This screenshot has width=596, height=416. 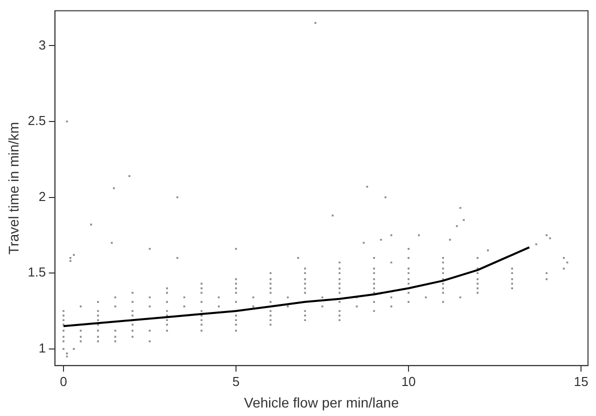 I want to click on x-tick-label: 0, so click(x=64, y=381).